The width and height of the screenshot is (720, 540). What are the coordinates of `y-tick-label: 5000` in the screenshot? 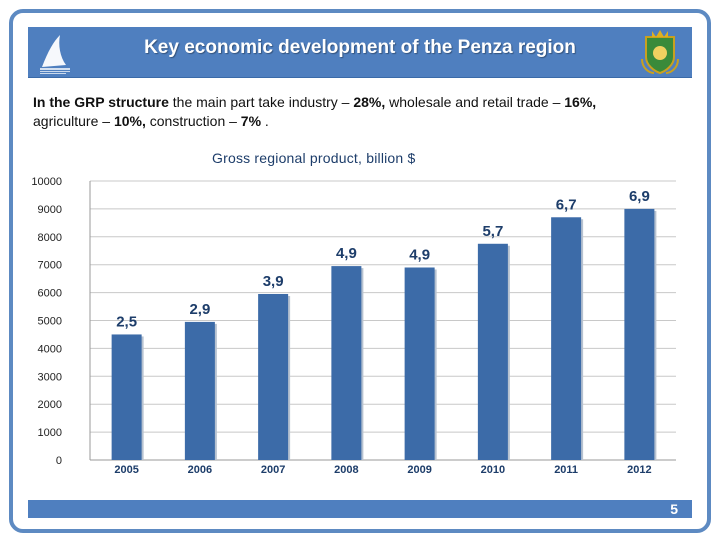 It's located at (50, 322).